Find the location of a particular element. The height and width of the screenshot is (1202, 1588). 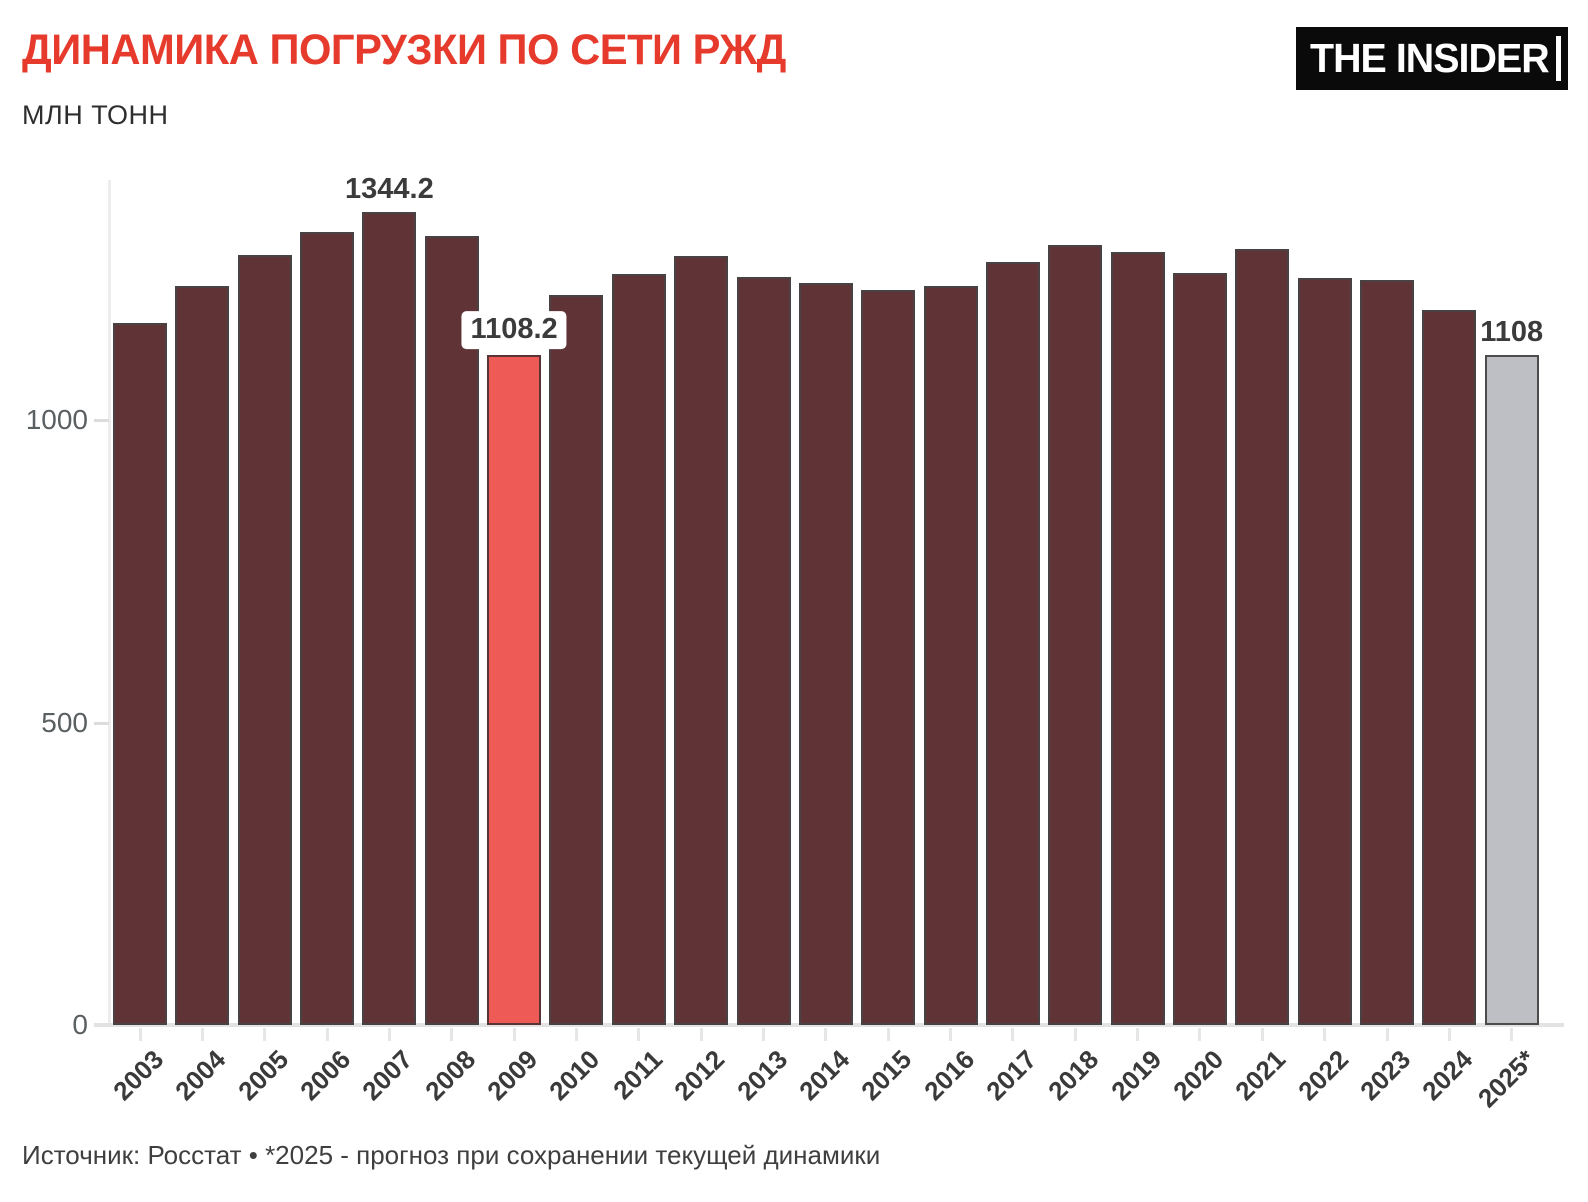

bar-2009 is located at coordinates (514, 690).